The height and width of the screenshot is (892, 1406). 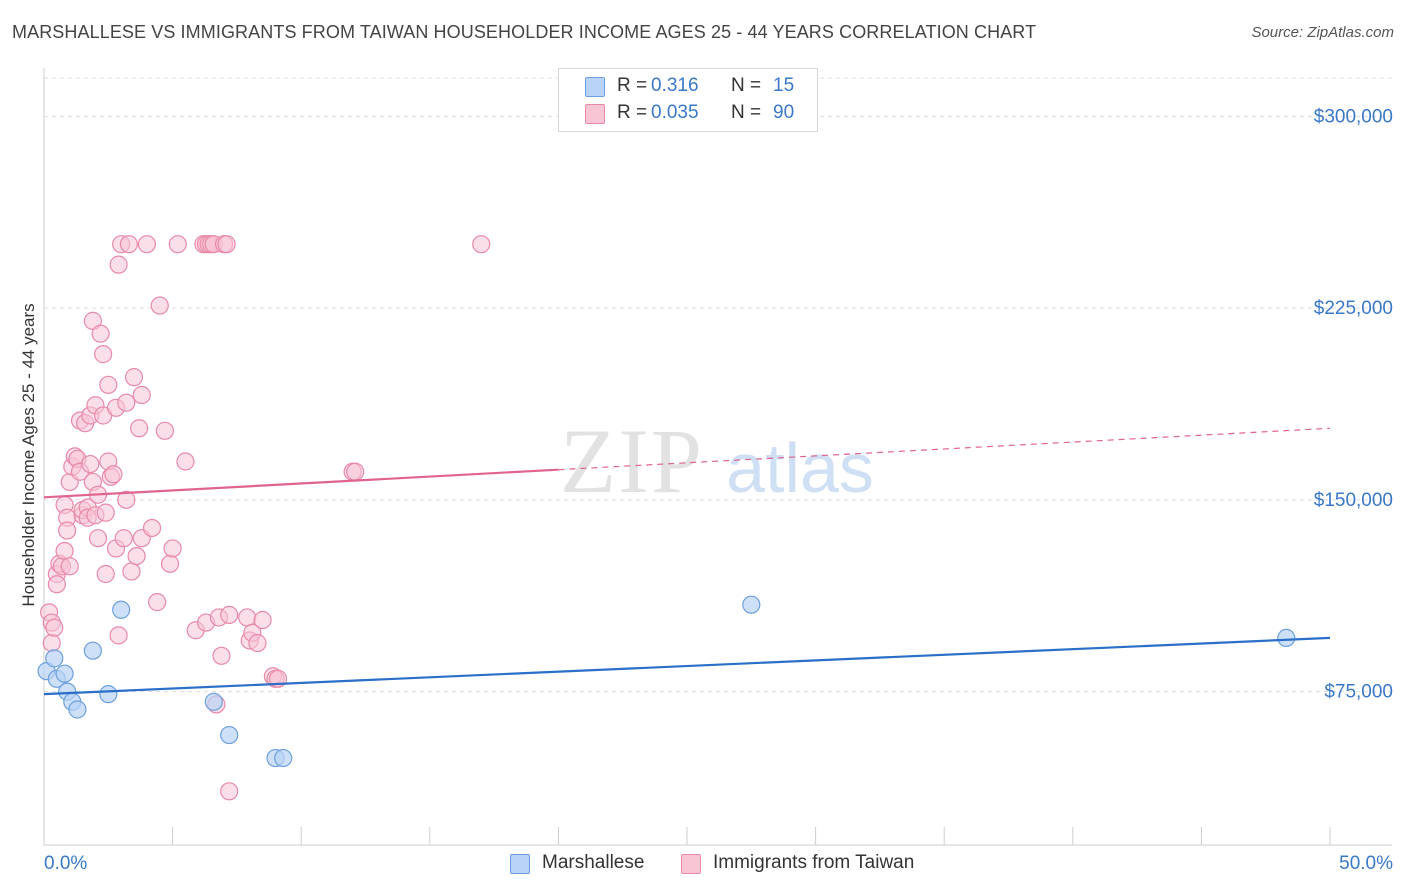 I want to click on y-tick-label: $75,000, so click(x=1358, y=692).